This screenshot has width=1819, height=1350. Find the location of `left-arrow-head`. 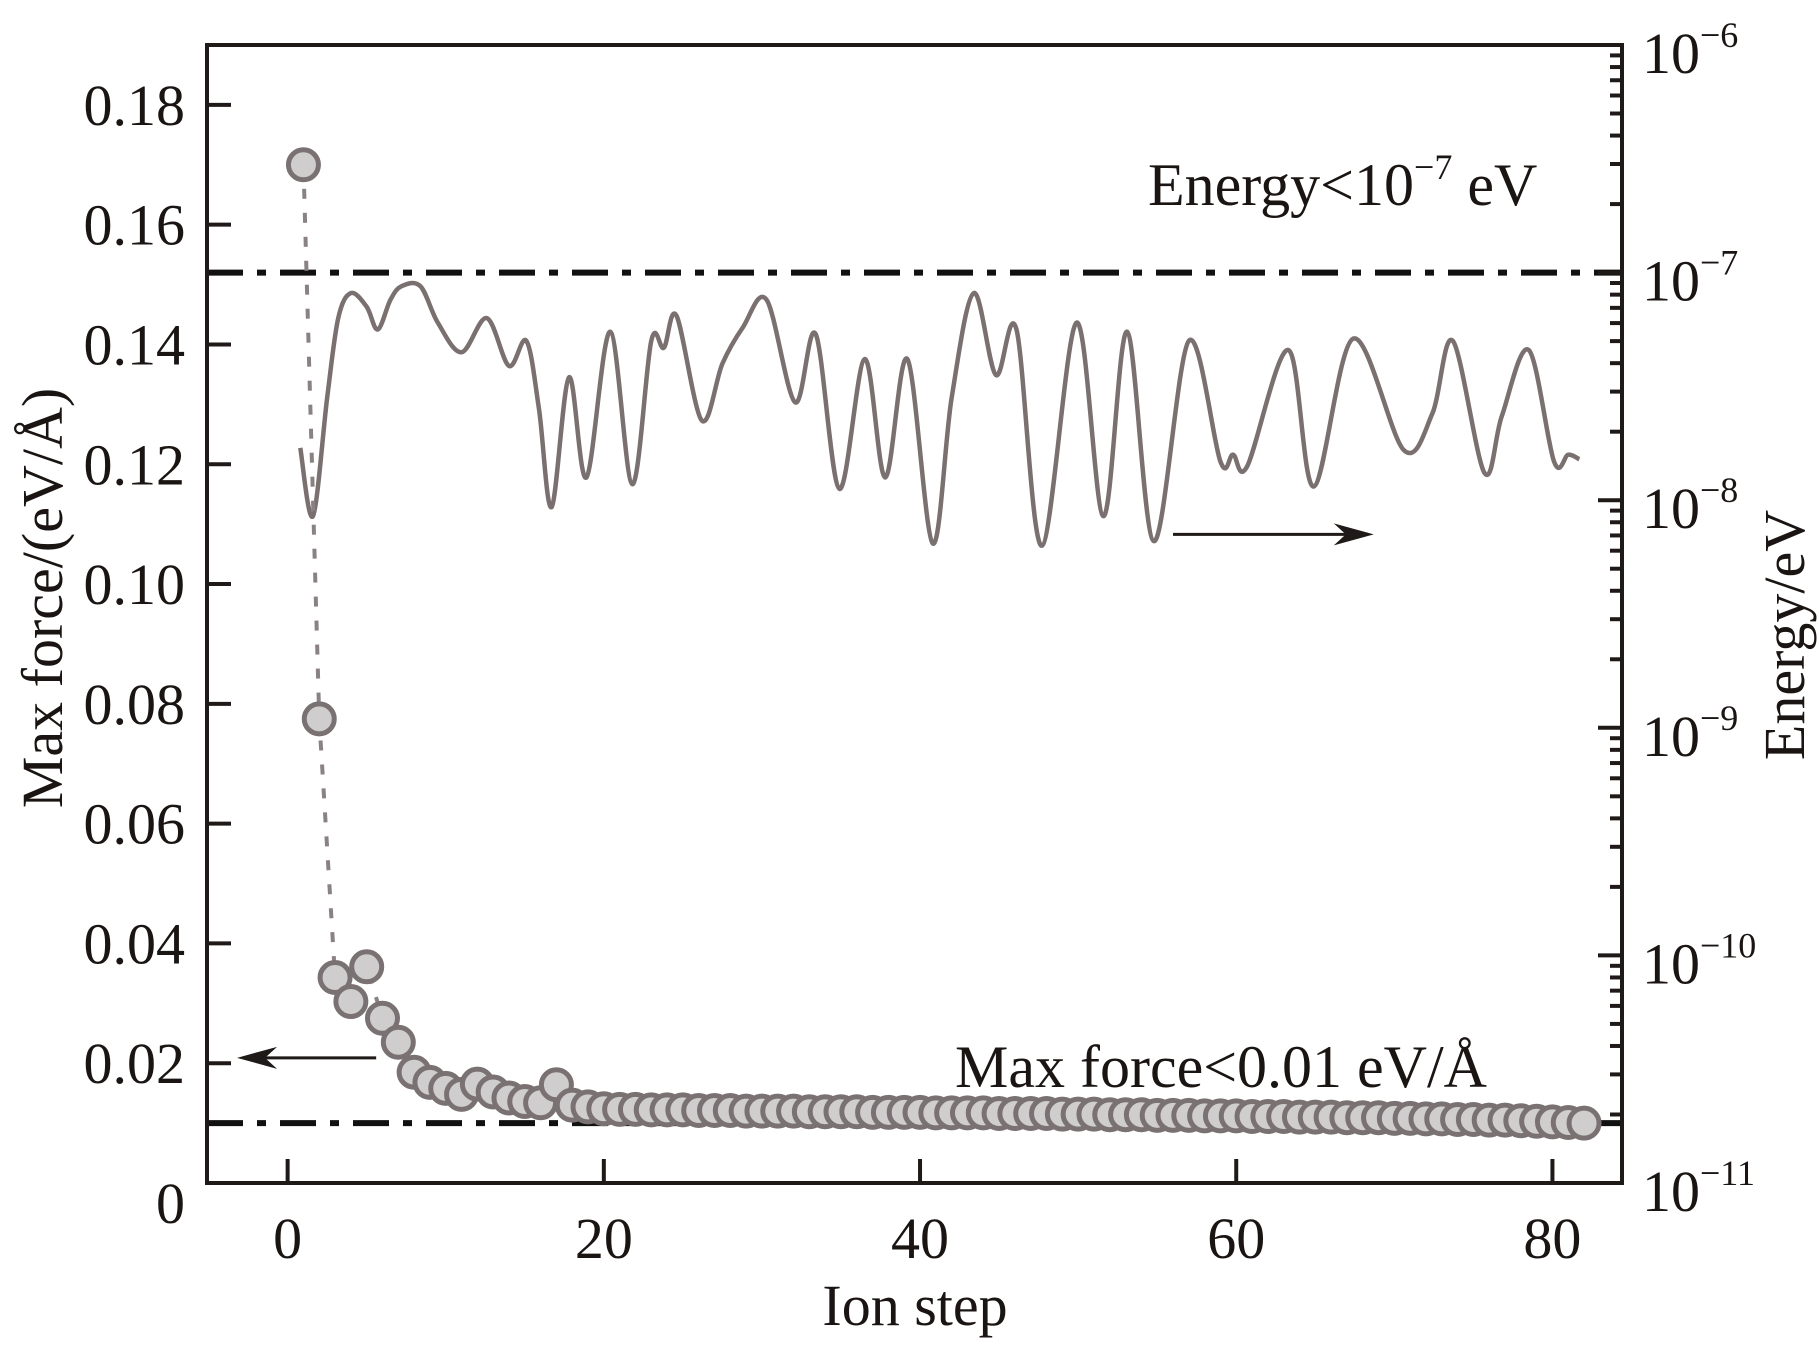

left-arrow-head is located at coordinates (257, 1057).